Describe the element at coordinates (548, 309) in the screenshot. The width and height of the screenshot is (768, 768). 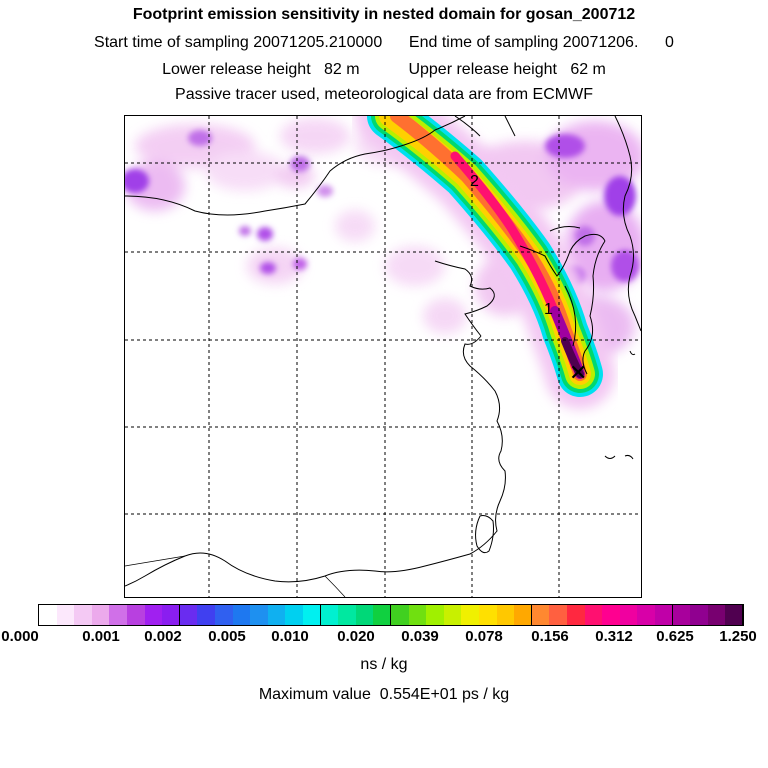
I see `trajectory-marker-1: 1` at that location.